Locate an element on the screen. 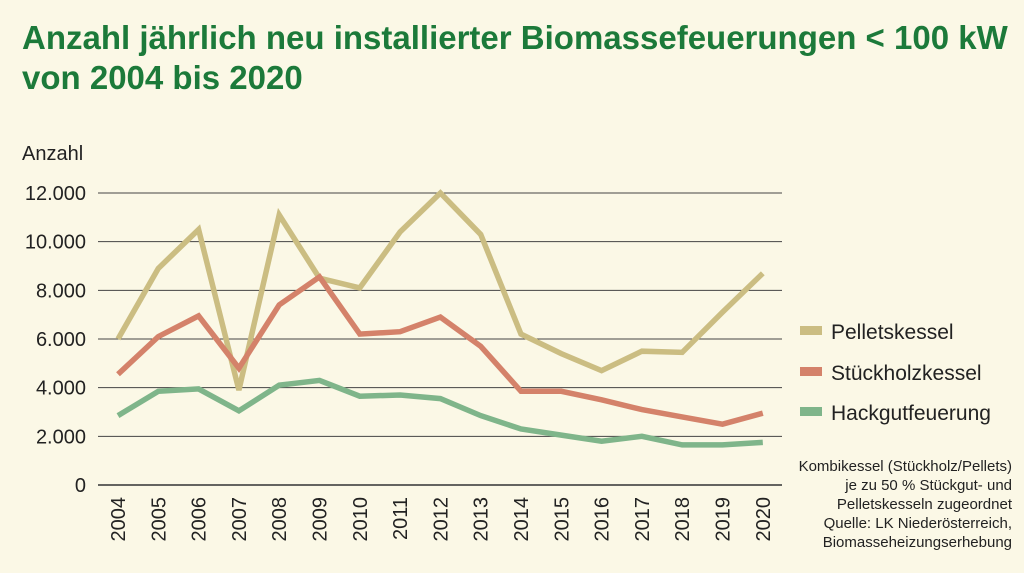  x-tick-label-2013: 2013 is located at coordinates (482, 519).